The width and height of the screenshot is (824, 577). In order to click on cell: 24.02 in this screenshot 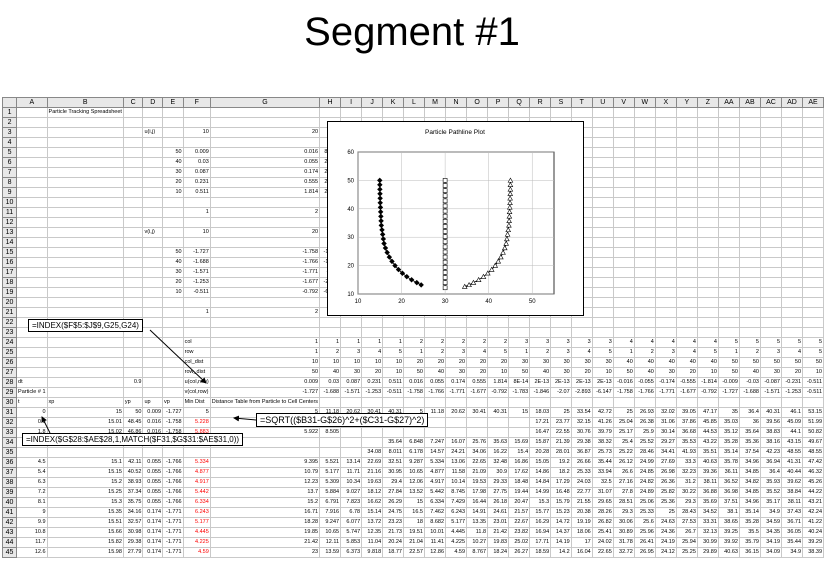, I will do `click(602, 542)`.